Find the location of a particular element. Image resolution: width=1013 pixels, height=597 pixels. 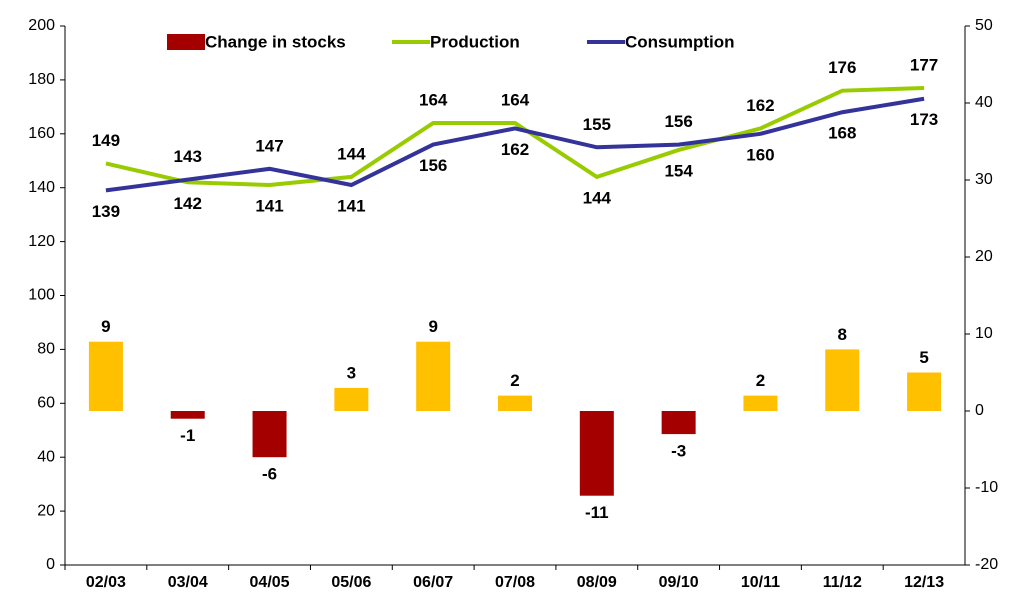

bar-label: -1 is located at coordinates (187, 435).